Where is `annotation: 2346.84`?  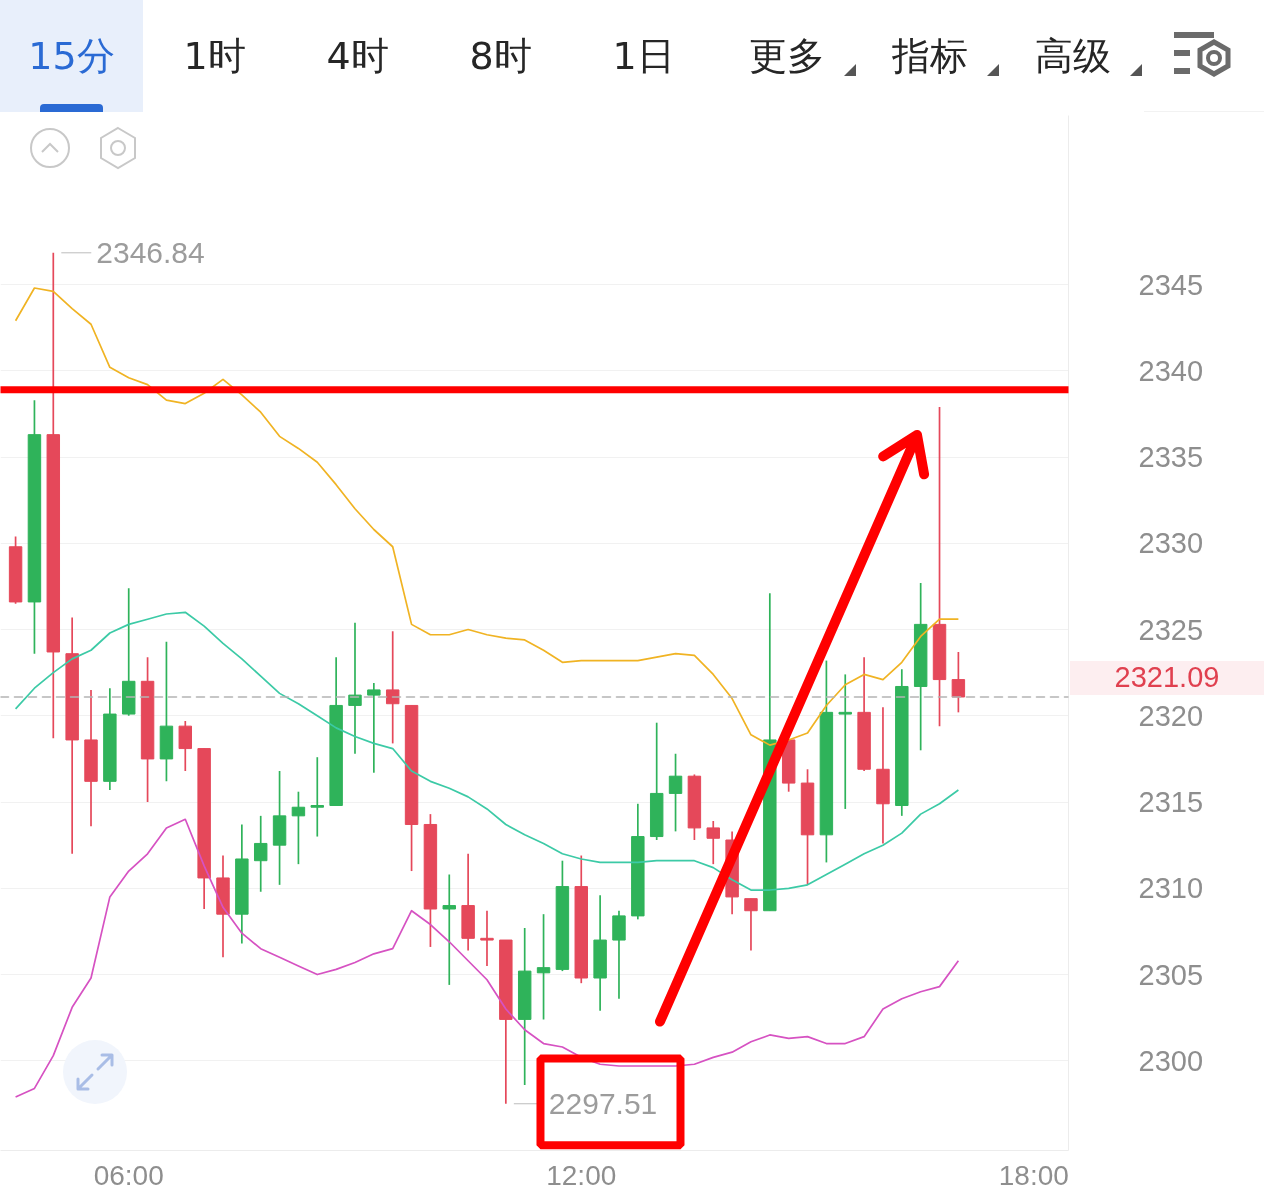
annotation: 2346.84 is located at coordinates (150, 252).